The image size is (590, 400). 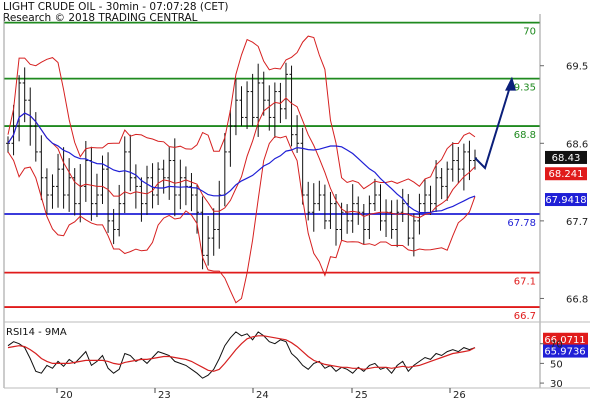 I want to click on rsi-tick-label: 70, so click(x=556, y=345).